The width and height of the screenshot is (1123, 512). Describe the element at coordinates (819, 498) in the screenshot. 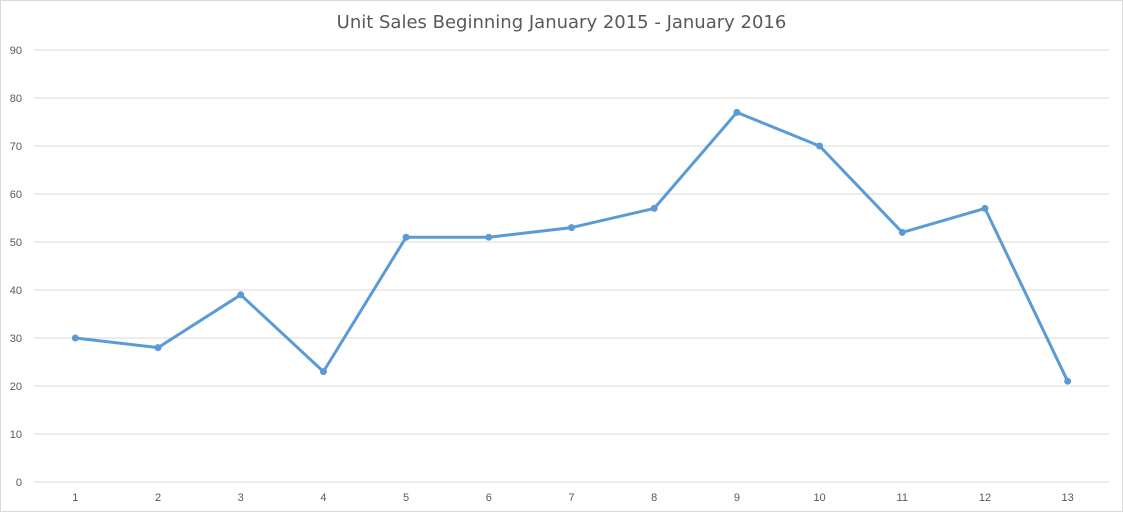

I see `x-tick-label-10: 10` at that location.